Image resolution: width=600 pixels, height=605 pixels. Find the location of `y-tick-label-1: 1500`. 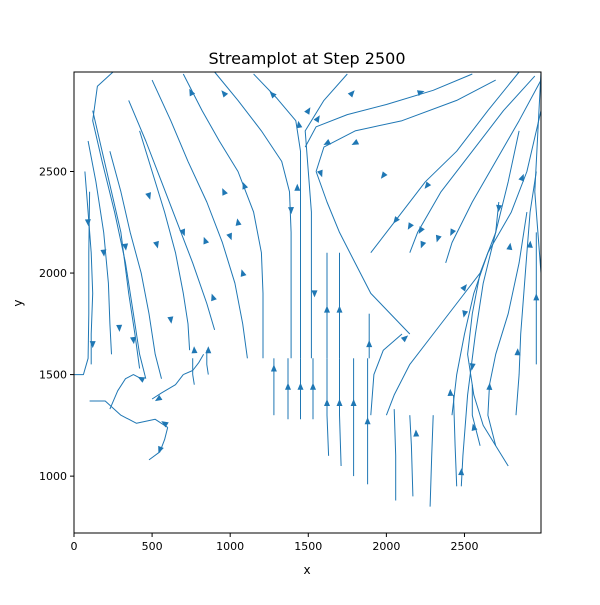

y-tick-label-1: 1500 is located at coordinates (53, 375).